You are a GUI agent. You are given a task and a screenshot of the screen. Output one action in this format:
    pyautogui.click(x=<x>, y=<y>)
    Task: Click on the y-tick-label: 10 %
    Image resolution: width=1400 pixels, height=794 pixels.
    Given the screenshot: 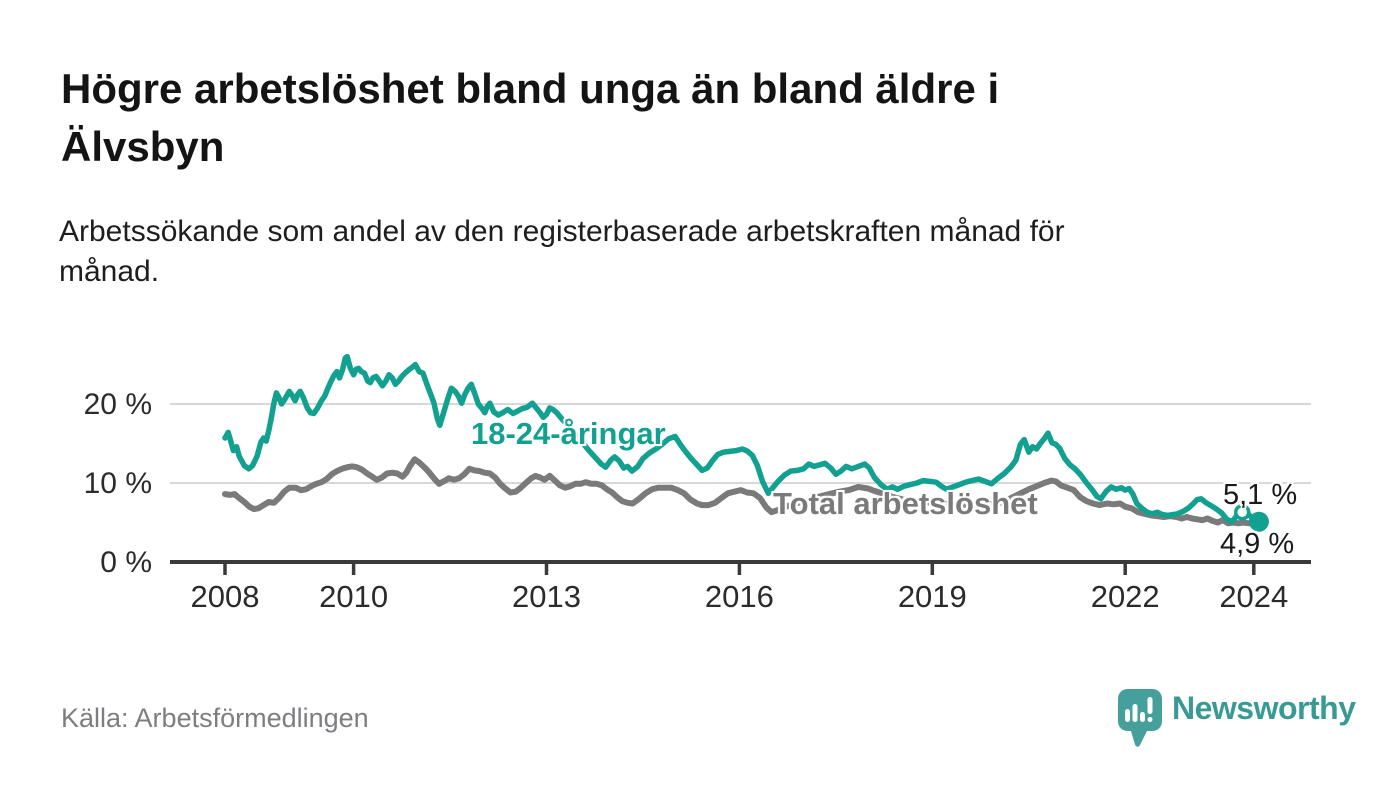 What is the action you would take?
    pyautogui.click(x=118, y=483)
    